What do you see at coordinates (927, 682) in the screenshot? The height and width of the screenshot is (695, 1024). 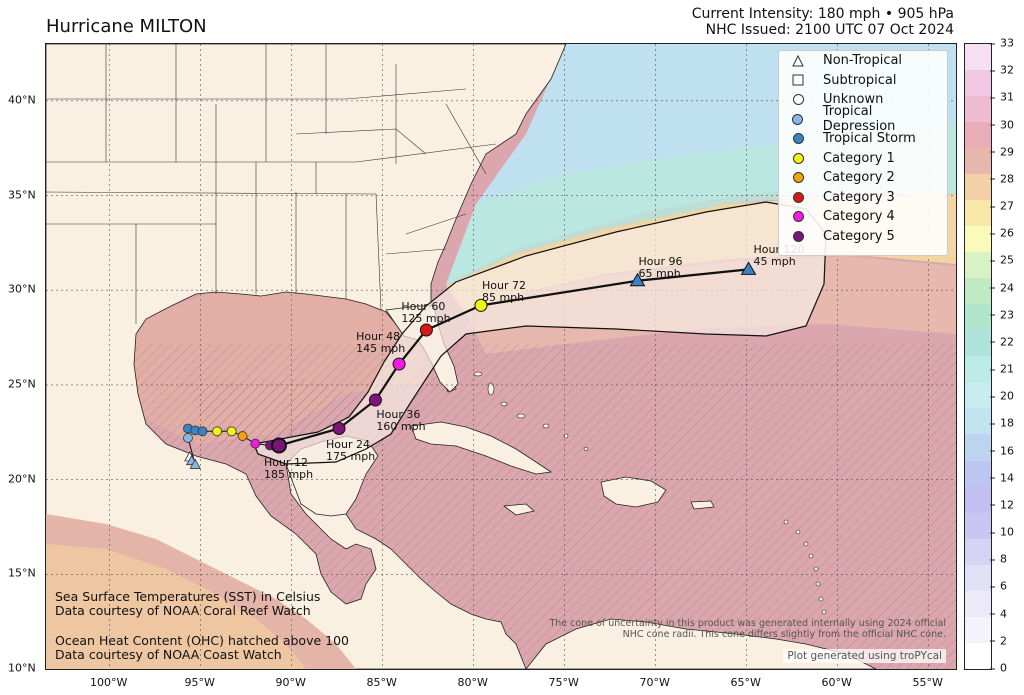 I see `longitude-label: 55°W` at bounding box center [927, 682].